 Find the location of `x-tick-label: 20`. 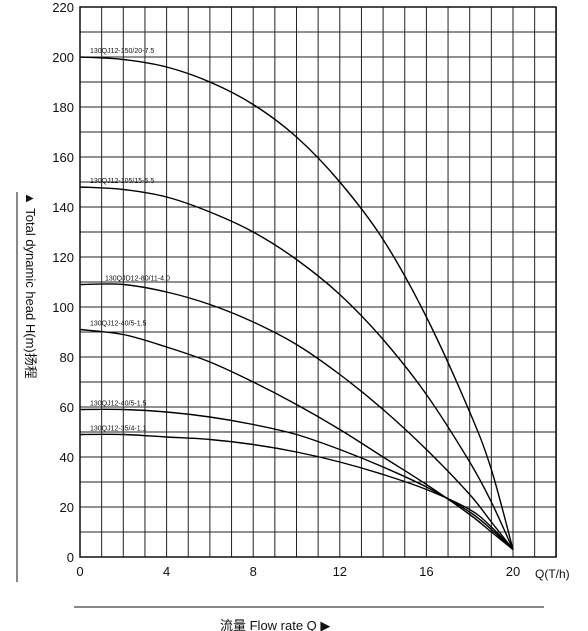

x-tick-label: 20 is located at coordinates (513, 571).